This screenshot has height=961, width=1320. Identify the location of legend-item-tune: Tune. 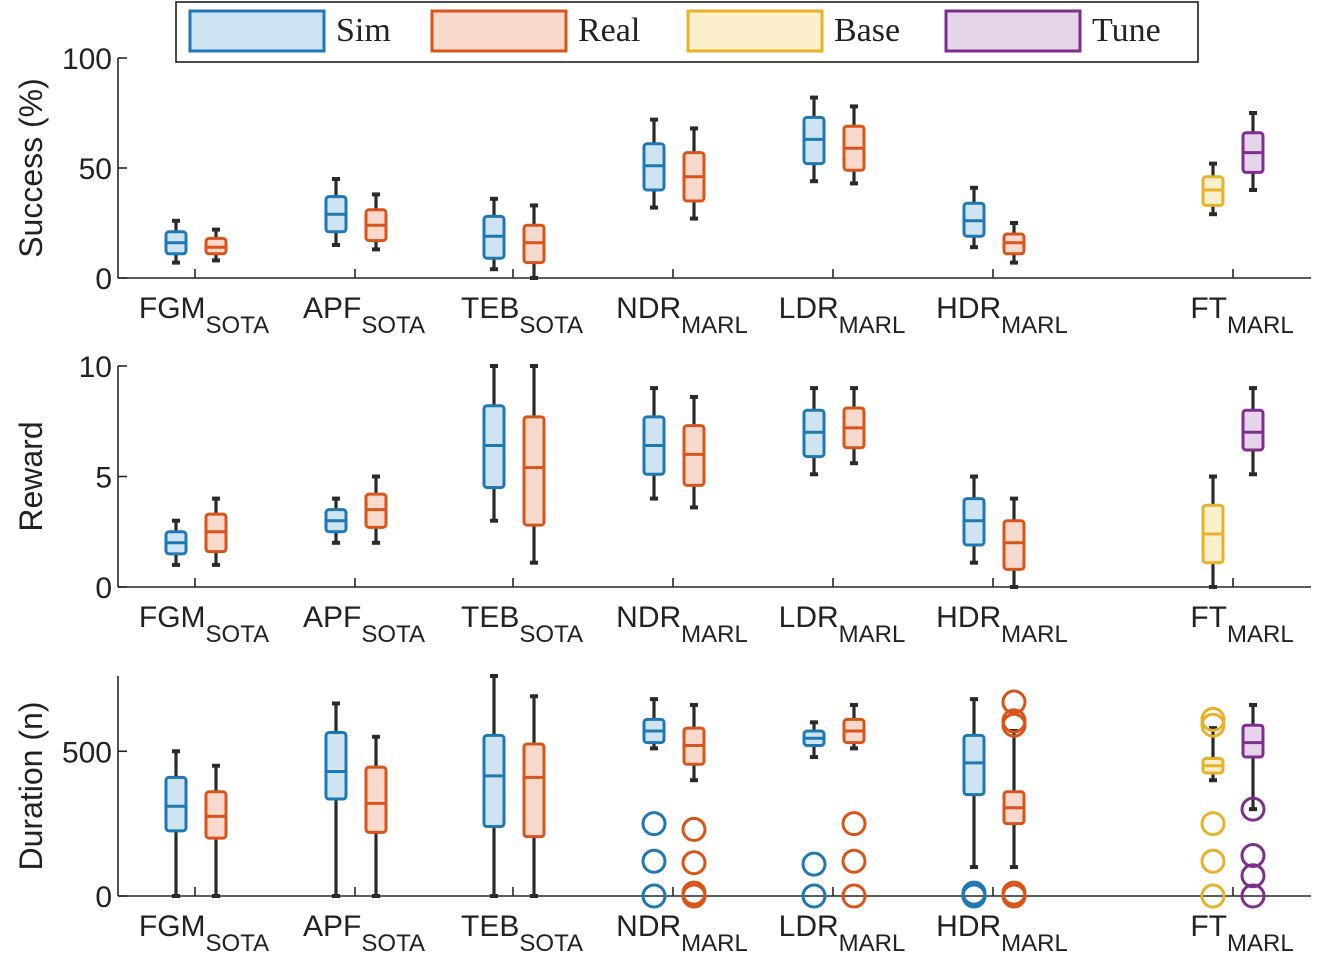
(1052, 31).